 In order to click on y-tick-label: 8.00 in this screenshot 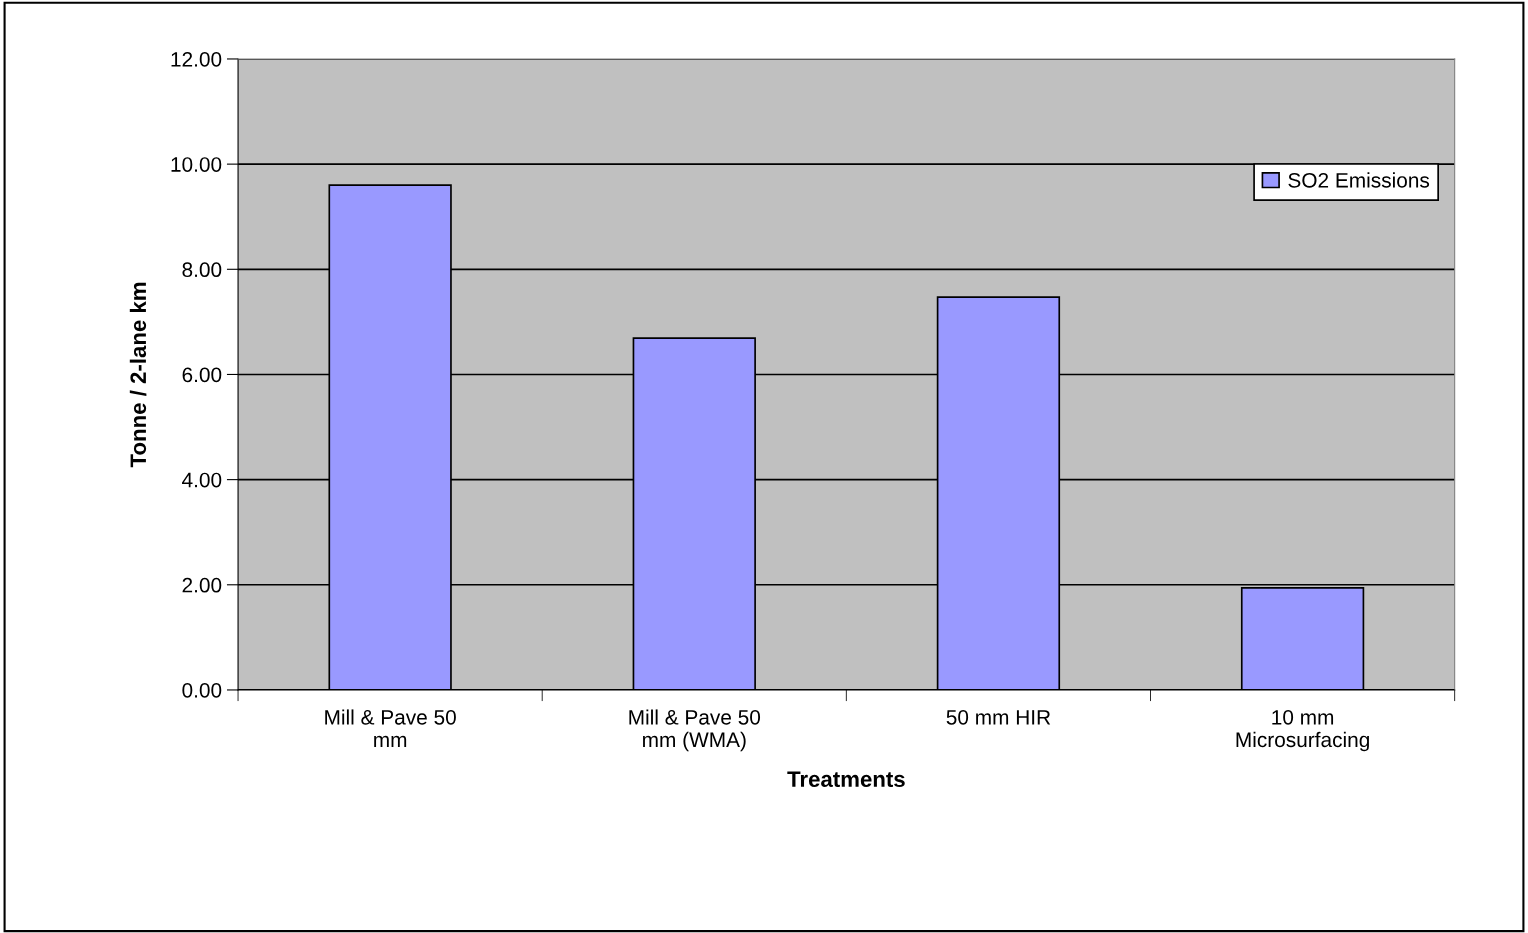, I will do `click(202, 270)`.